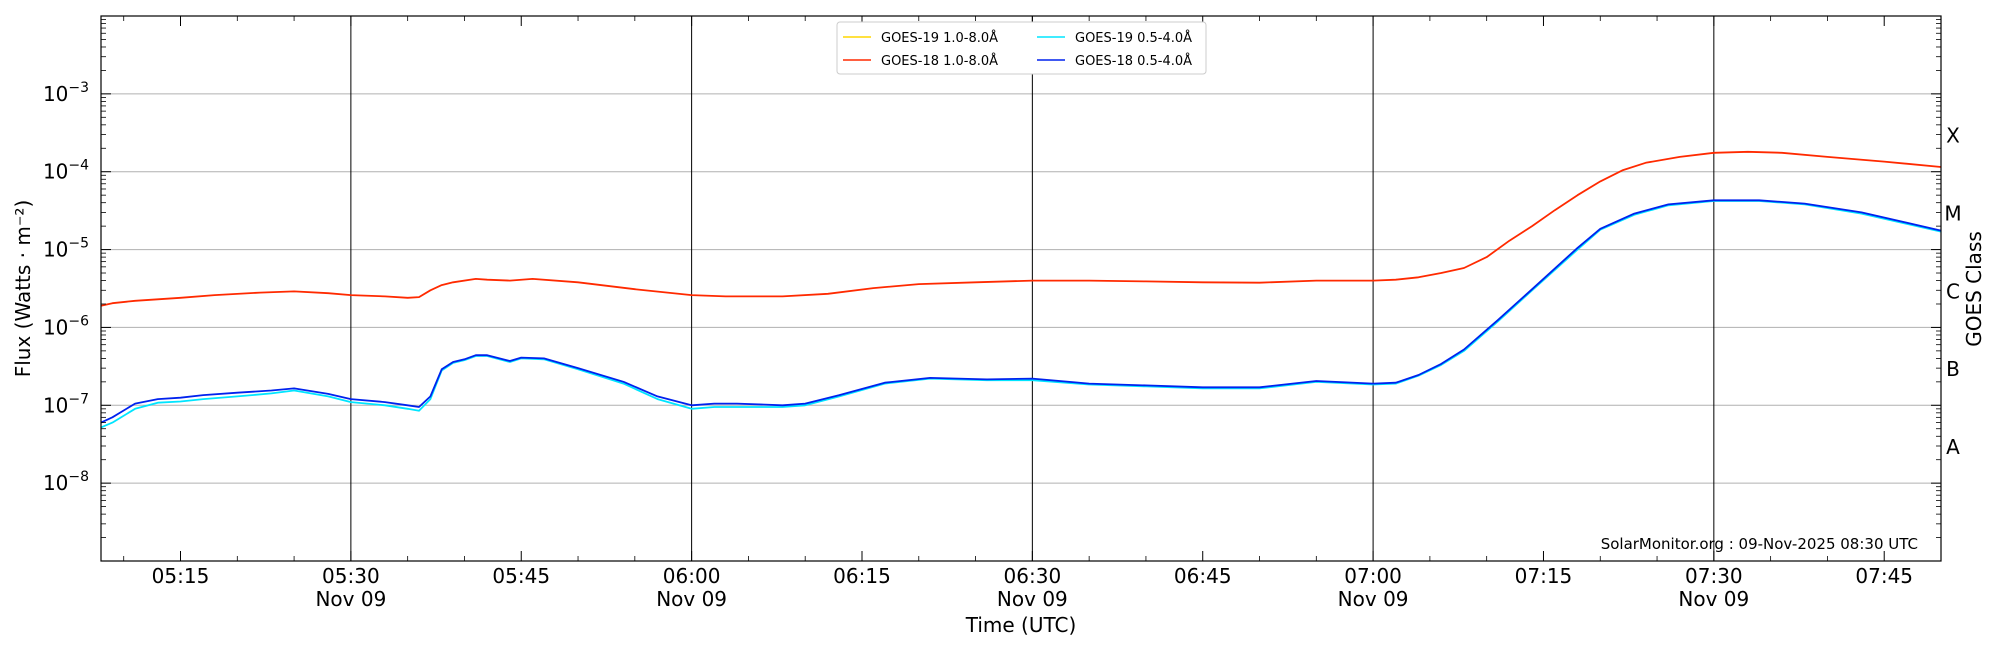  What do you see at coordinates (1033, 576) in the screenshot?
I see `x-tick-label: 06:30` at bounding box center [1033, 576].